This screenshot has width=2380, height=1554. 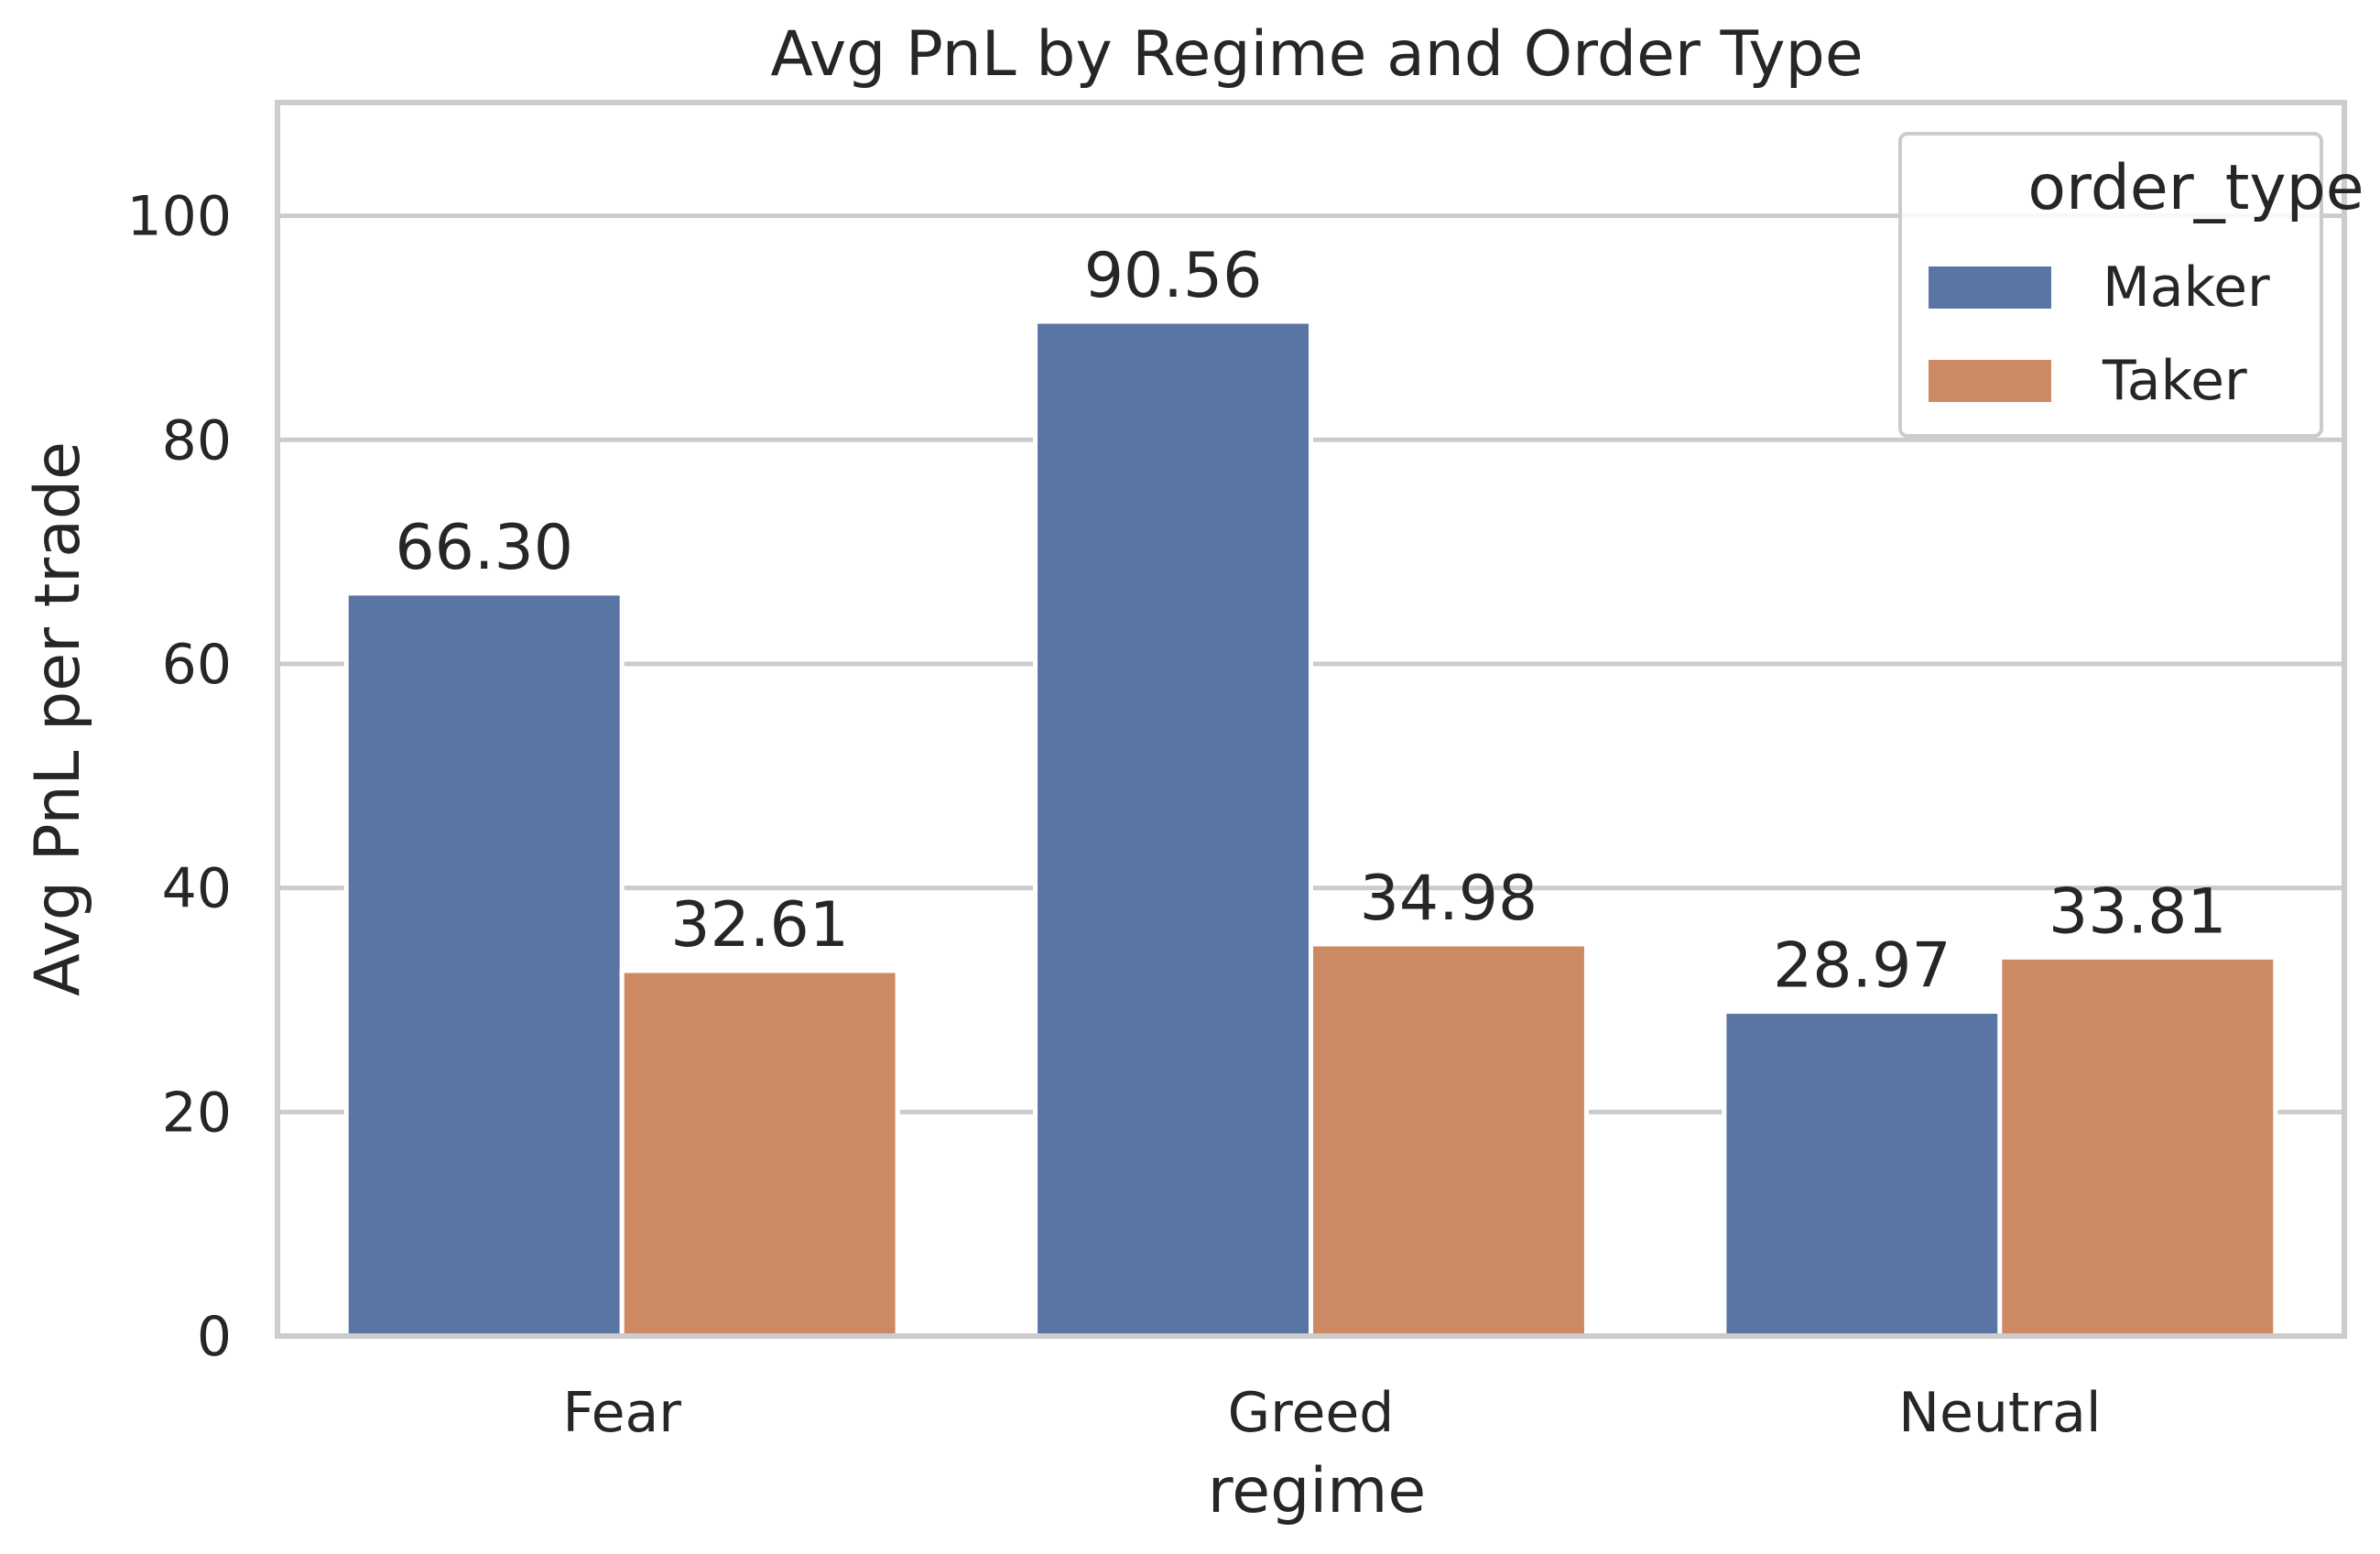 I want to click on bar-value-label-taker-neutral: 33.81, so click(x=2138, y=912).